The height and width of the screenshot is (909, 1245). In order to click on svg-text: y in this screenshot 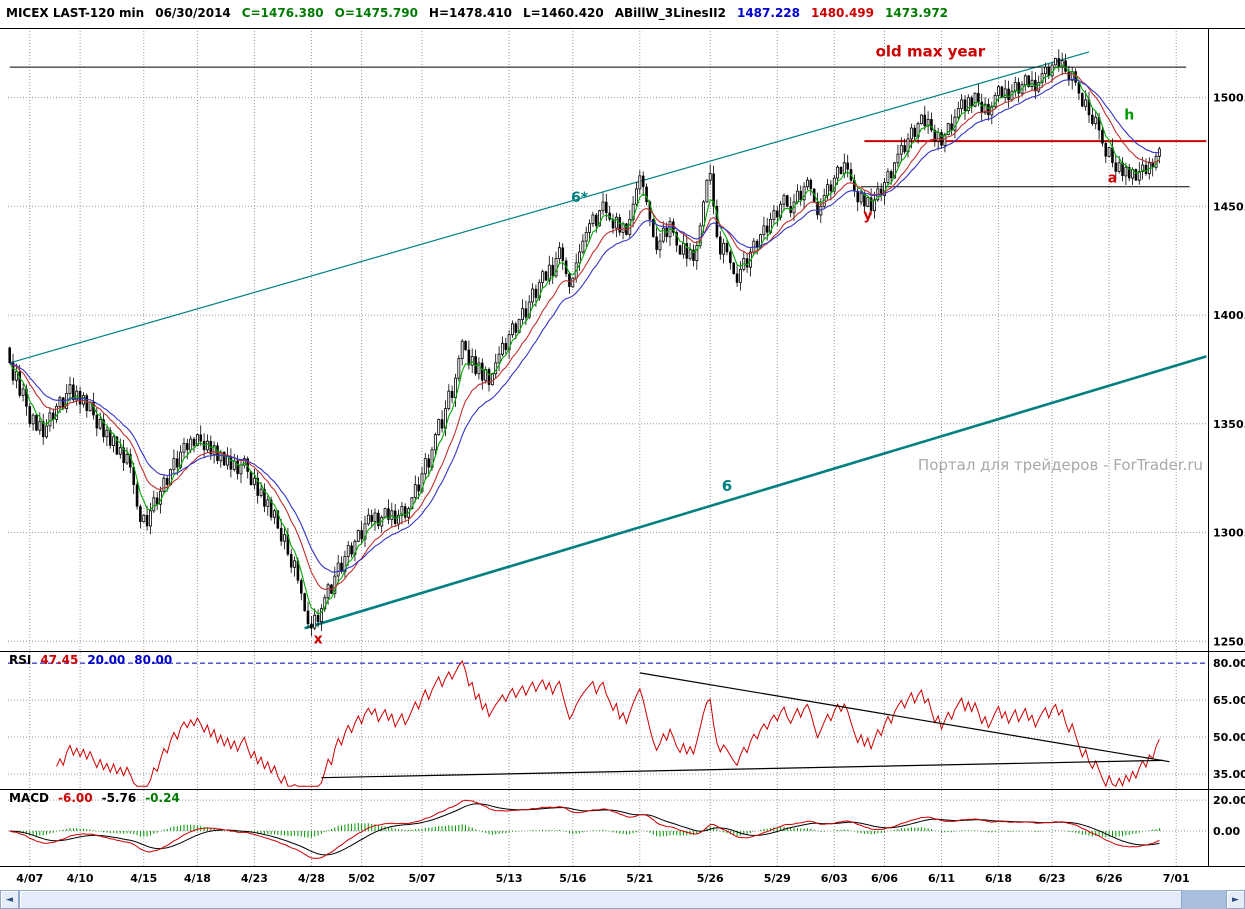, I will do `click(867, 215)`.